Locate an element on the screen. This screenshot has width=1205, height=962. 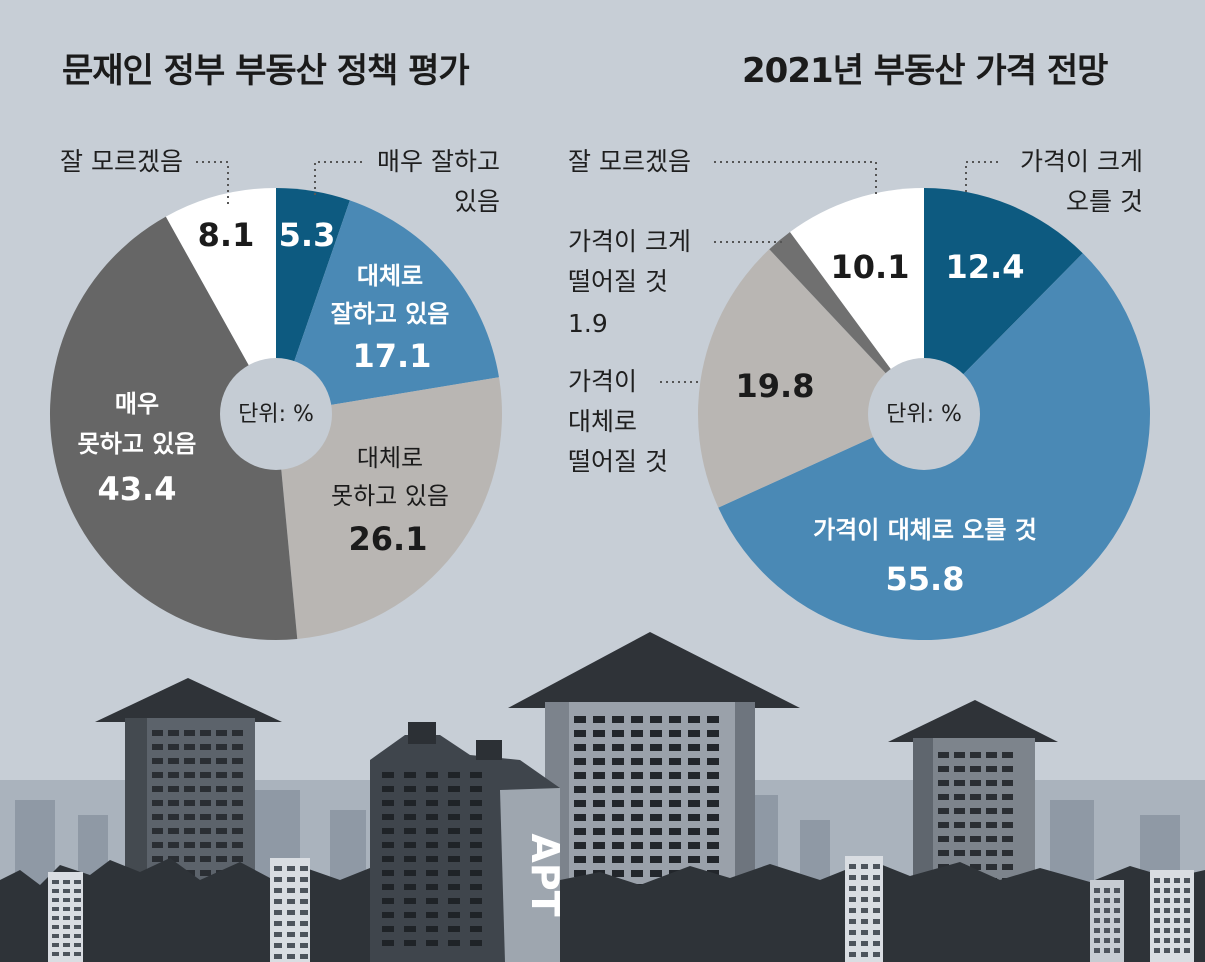
right-callout-big-rise-leader is located at coordinates (981, 178).